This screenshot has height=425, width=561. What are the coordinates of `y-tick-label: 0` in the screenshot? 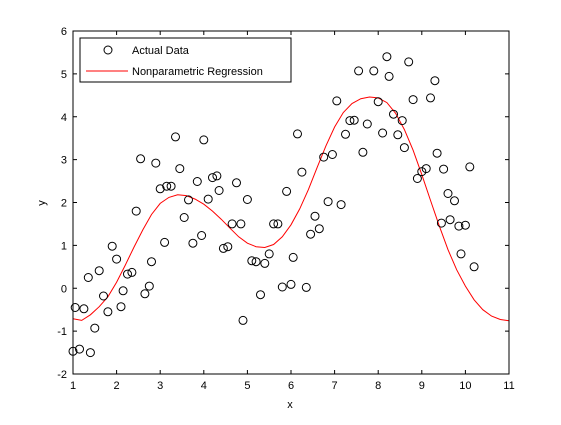 It's located at (64, 289).